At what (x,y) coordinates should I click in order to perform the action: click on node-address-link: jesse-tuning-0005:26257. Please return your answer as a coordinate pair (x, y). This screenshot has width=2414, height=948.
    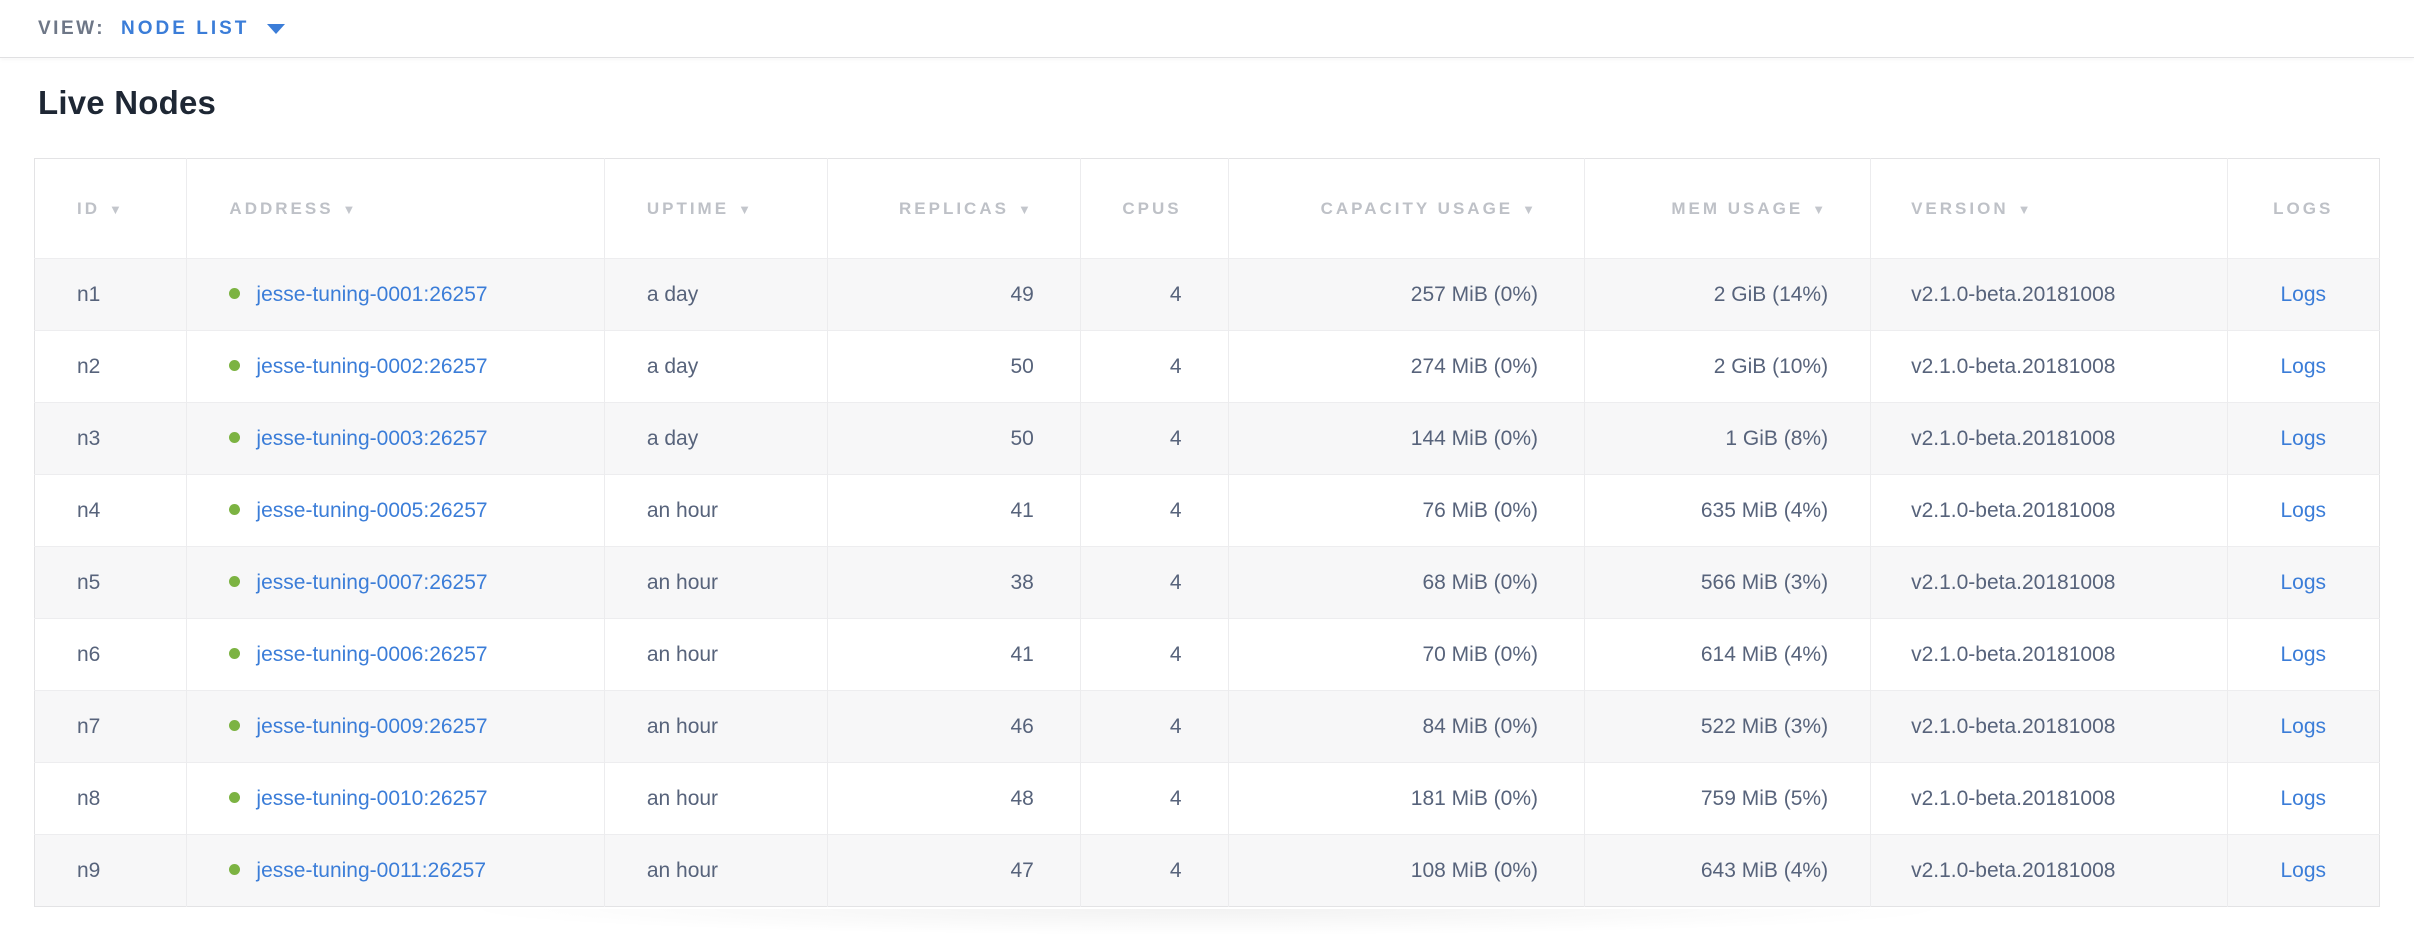
    Looking at the image, I should click on (372, 510).